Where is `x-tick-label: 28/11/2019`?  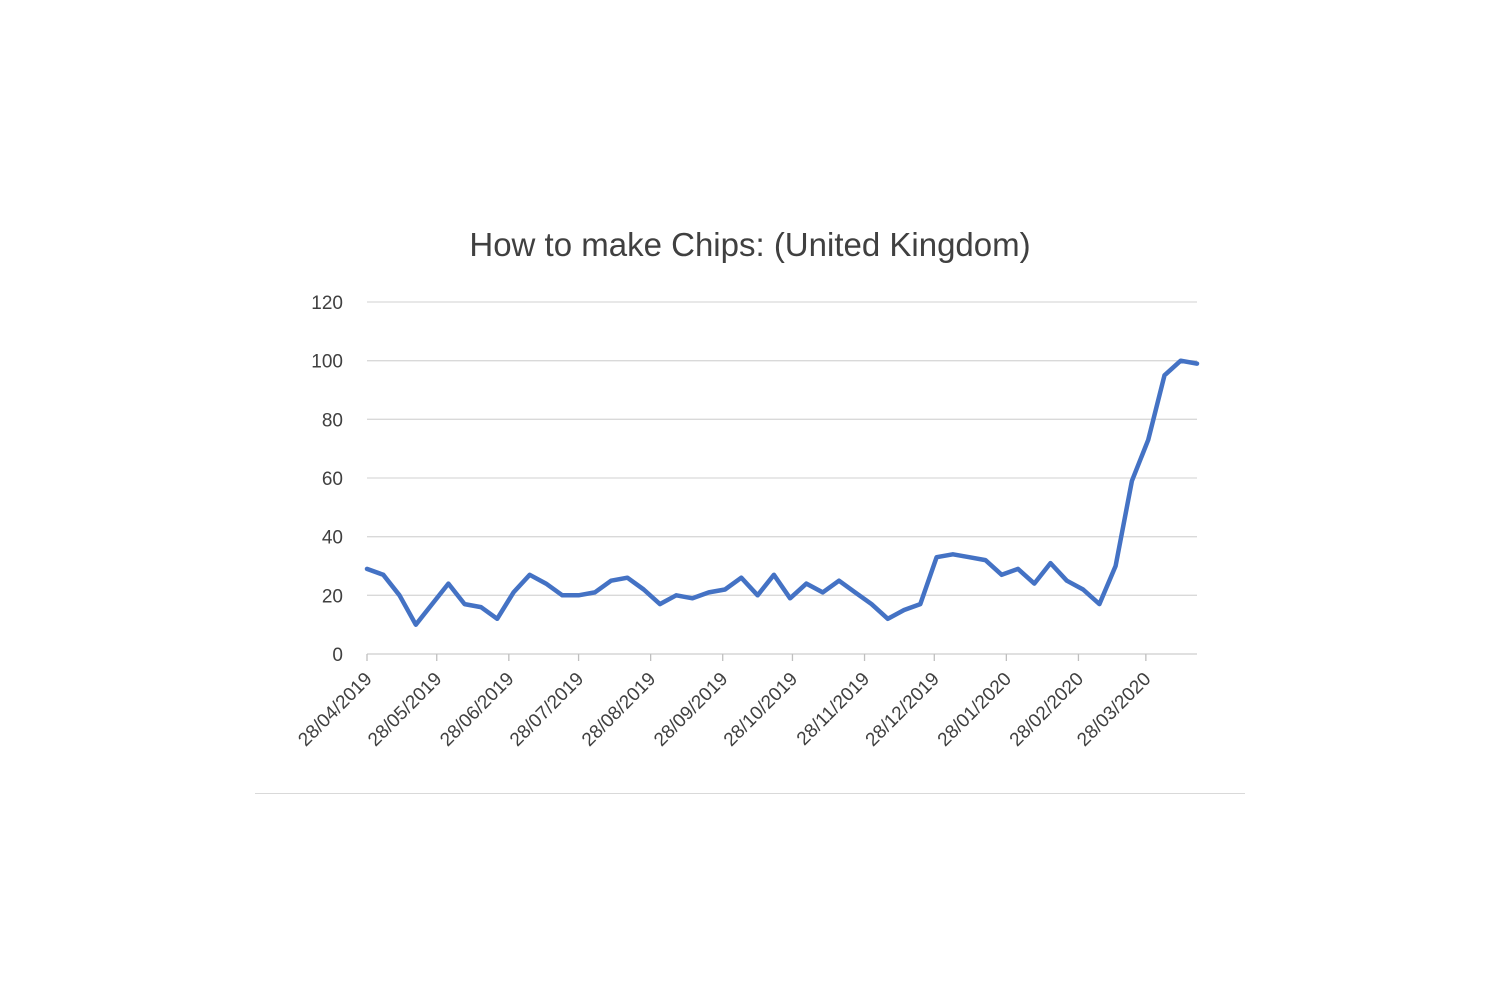
x-tick-label: 28/11/2019 is located at coordinates (833, 709).